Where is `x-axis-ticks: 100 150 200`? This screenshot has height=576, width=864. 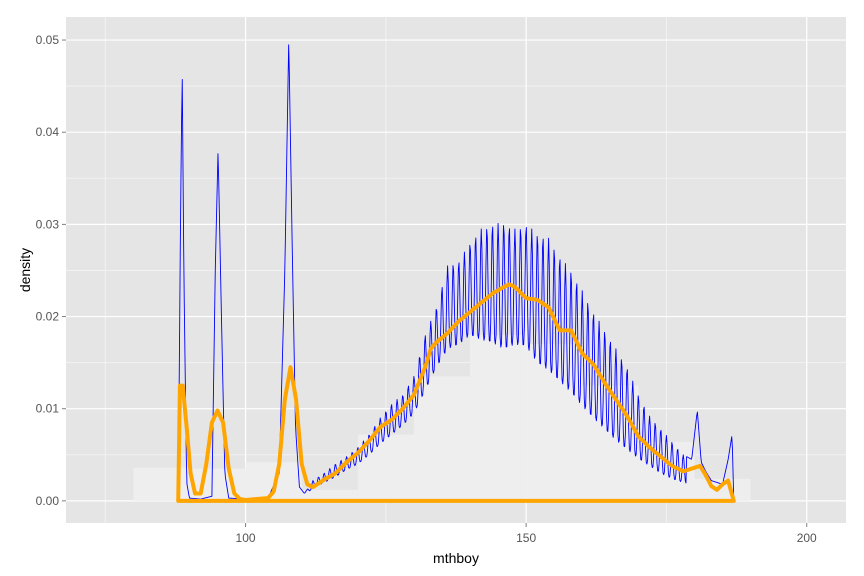 x-axis-ticks: 100 150 200 is located at coordinates (526, 534).